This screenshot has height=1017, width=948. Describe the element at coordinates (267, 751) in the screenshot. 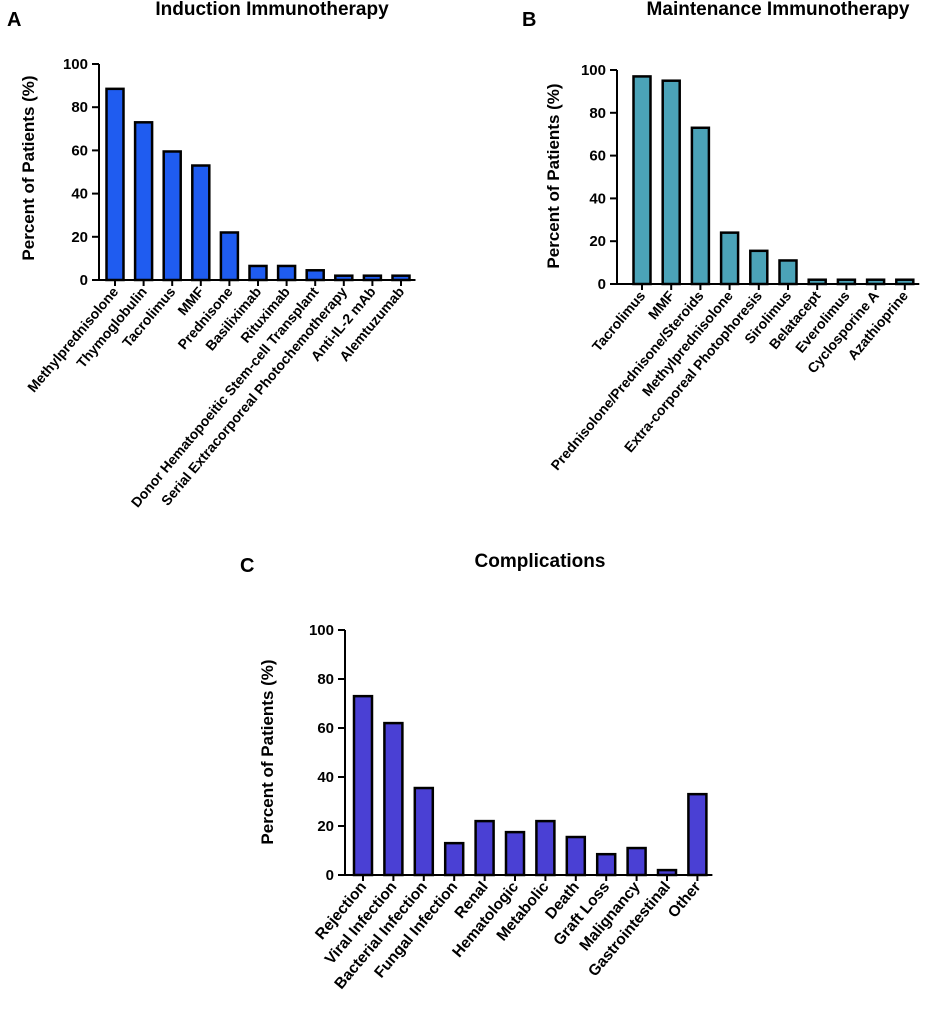

I see `panel-c-y-axis-label: Percent of Patients (%)` at that location.